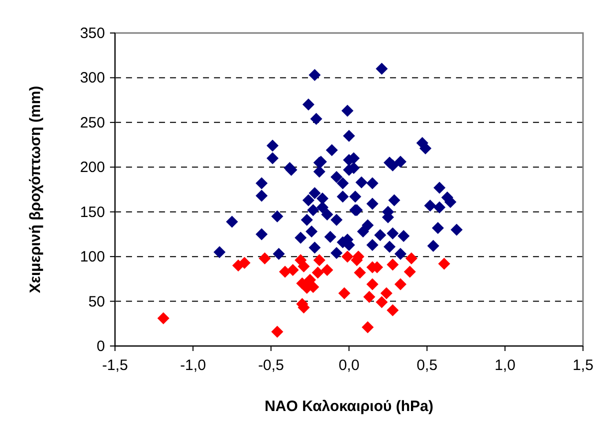  I want to click on y-axis-title: Χειμερινή βροχόπτωση (mm), so click(35, 190).